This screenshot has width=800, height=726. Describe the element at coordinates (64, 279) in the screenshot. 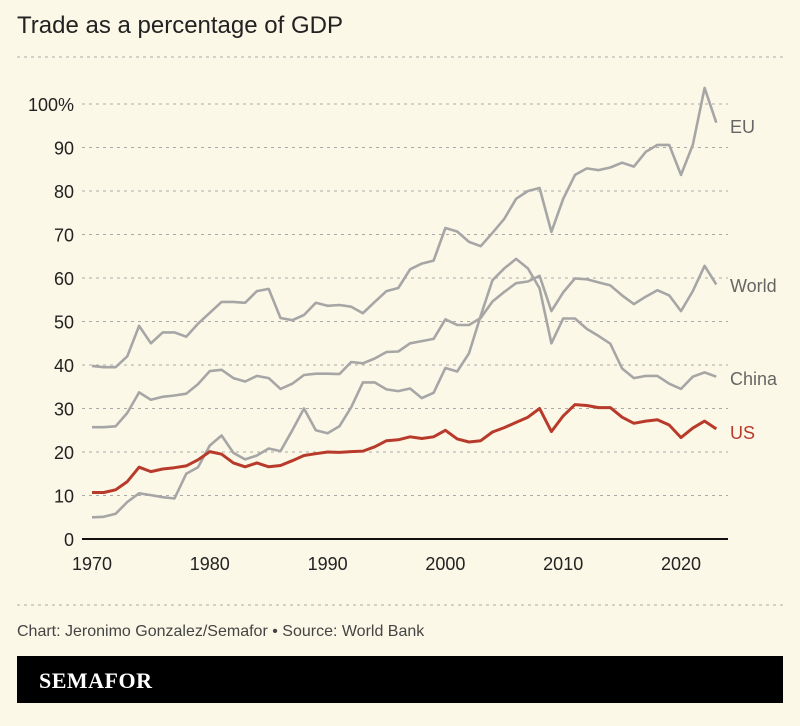

I see `y-tick-label: 60` at that location.